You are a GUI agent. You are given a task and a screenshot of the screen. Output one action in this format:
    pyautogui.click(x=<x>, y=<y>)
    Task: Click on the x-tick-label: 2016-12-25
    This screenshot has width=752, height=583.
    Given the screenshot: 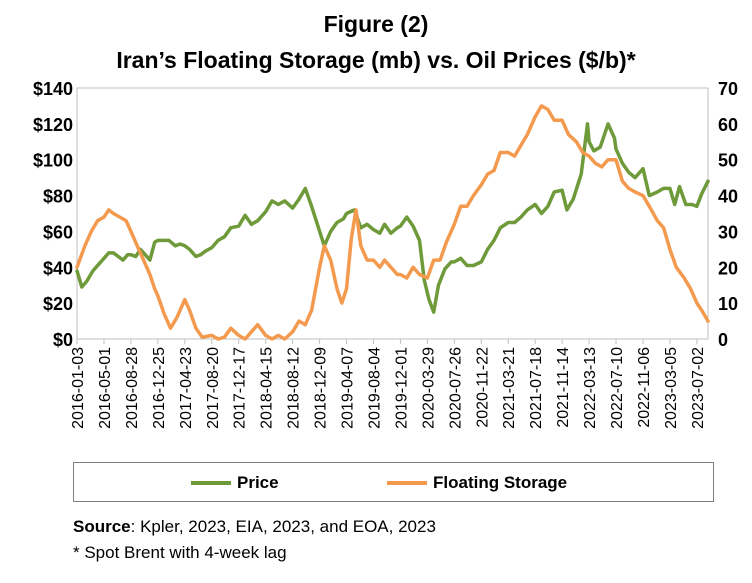 What is the action you would take?
    pyautogui.click(x=159, y=388)
    